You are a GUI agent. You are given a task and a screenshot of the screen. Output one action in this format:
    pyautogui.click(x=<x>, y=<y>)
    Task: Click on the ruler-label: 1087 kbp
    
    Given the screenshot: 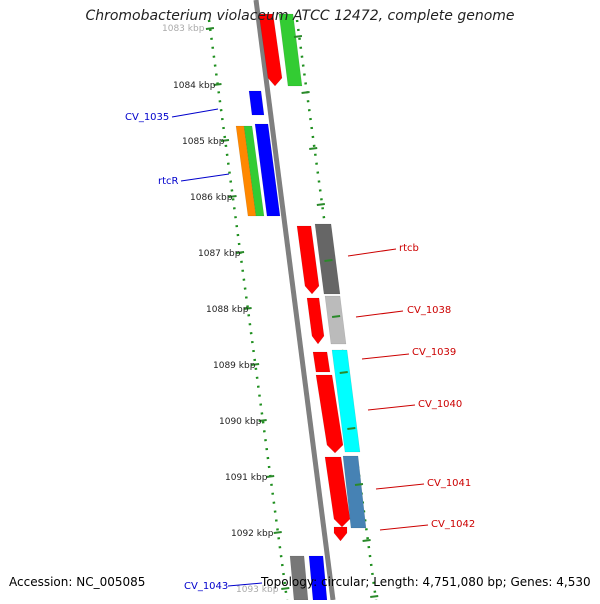 What is the action you would take?
    pyautogui.click(x=219, y=254)
    